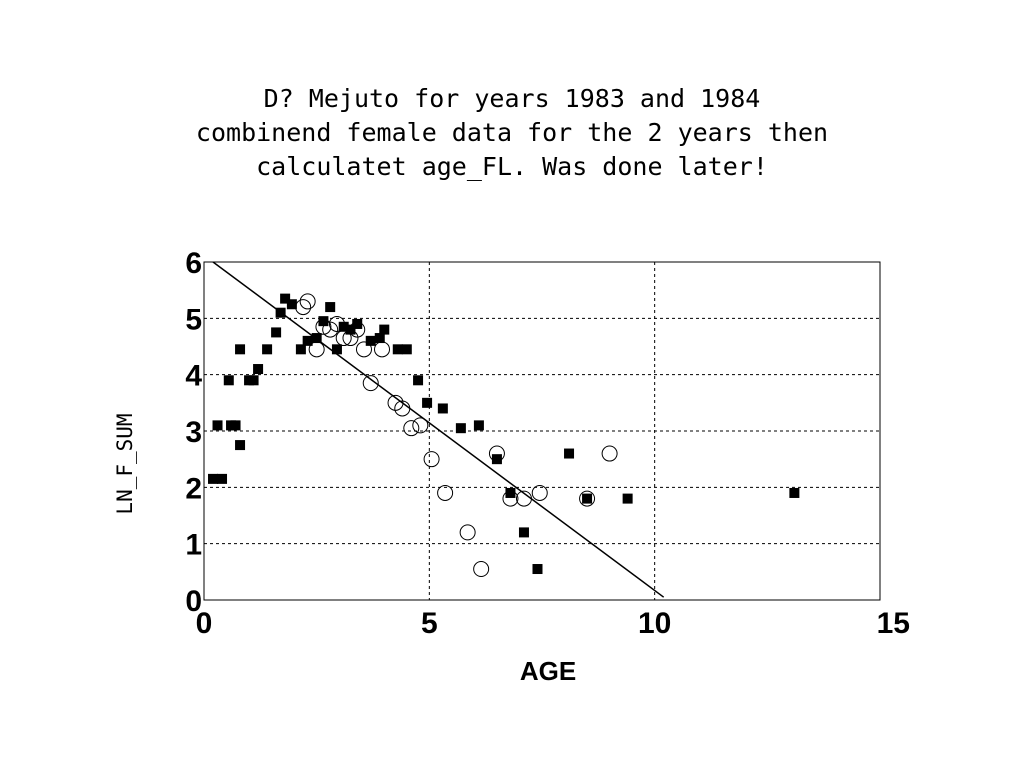  Describe the element at coordinates (193, 376) in the screenshot. I see `y-tick-label: 4` at that location.